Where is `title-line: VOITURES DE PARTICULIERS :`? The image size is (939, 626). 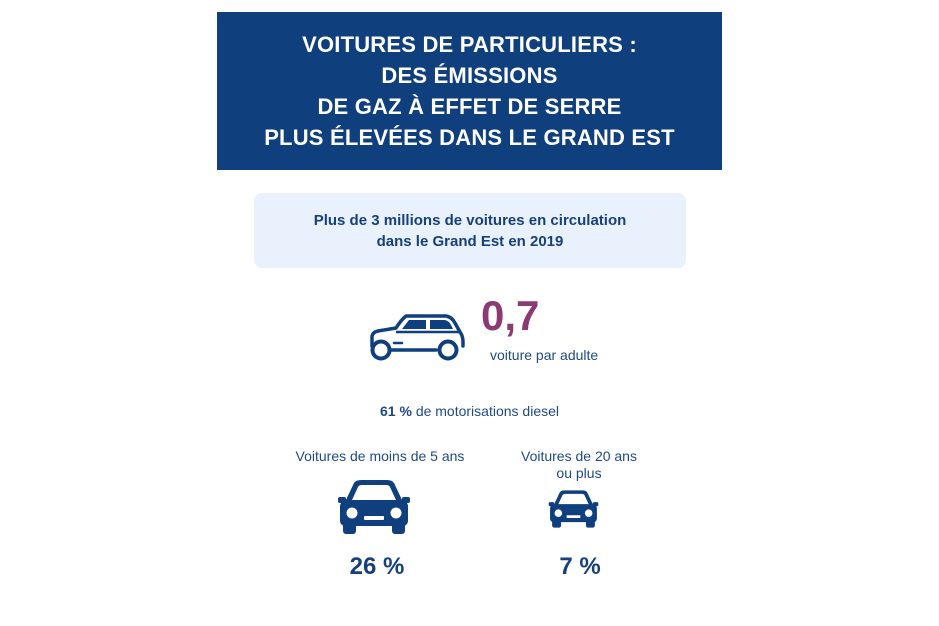
title-line: VOITURES DE PARTICULIERS : is located at coordinates (469, 44).